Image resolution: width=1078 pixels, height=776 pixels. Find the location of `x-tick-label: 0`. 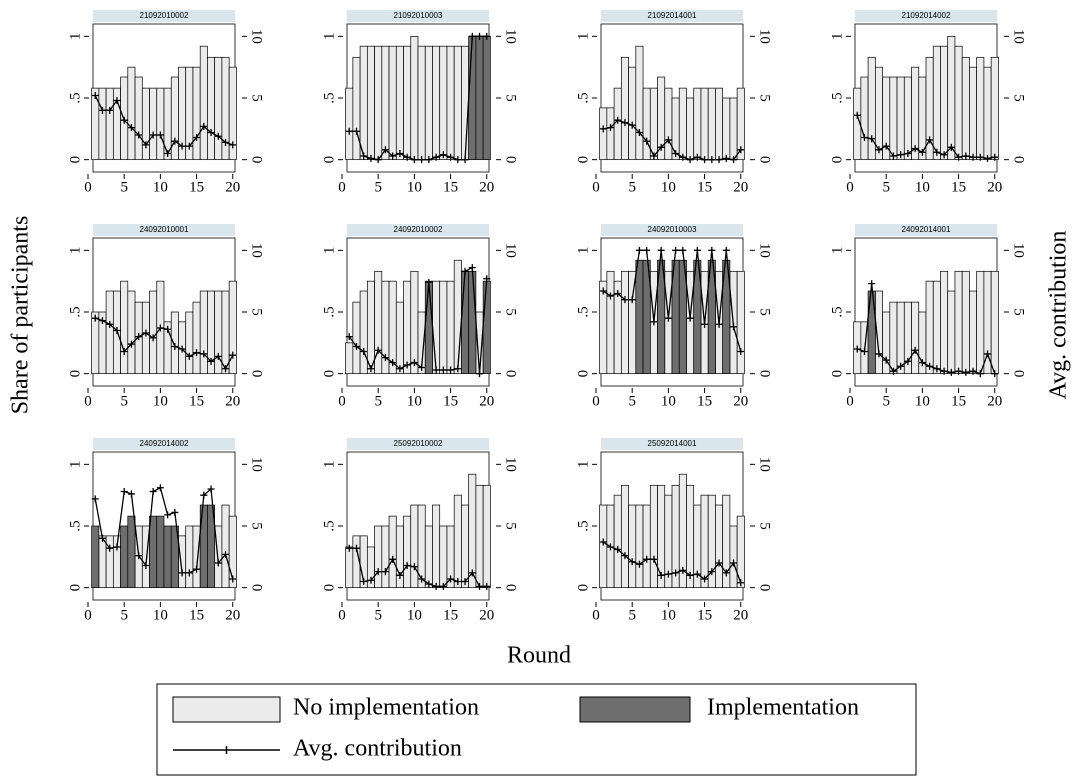

x-tick-label: 0 is located at coordinates (342, 187).